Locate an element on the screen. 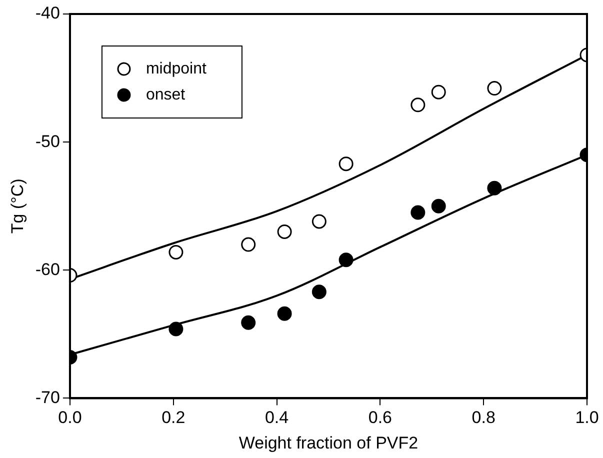  y-axis-title: Tg (°C) is located at coordinates (17, 206).